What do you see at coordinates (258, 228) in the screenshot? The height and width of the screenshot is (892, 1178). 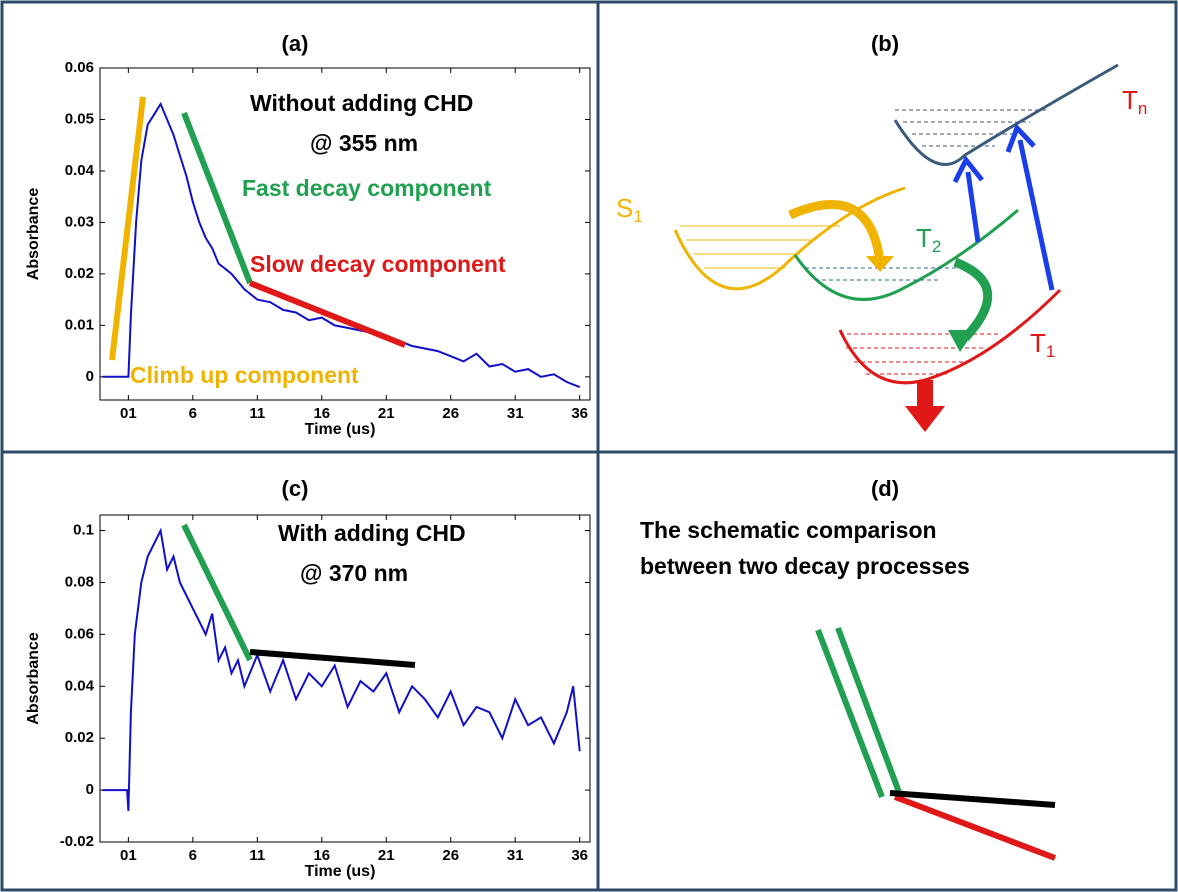 I see `overlay-lines-a` at bounding box center [258, 228].